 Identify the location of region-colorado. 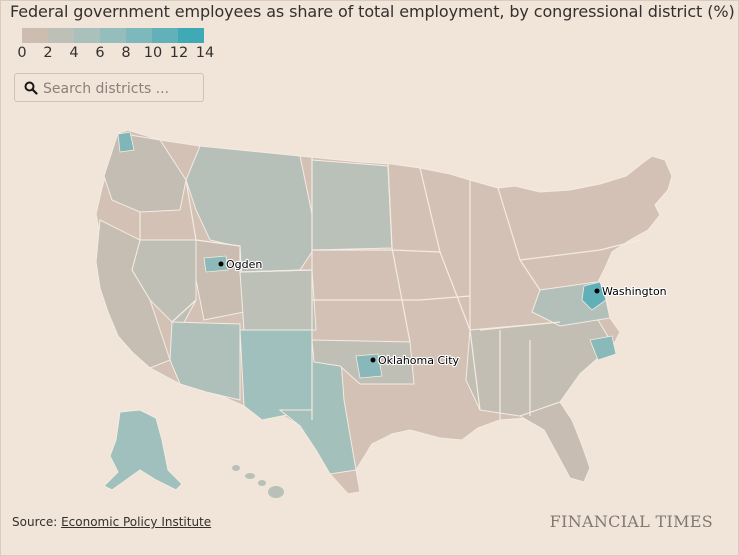
(278, 300).